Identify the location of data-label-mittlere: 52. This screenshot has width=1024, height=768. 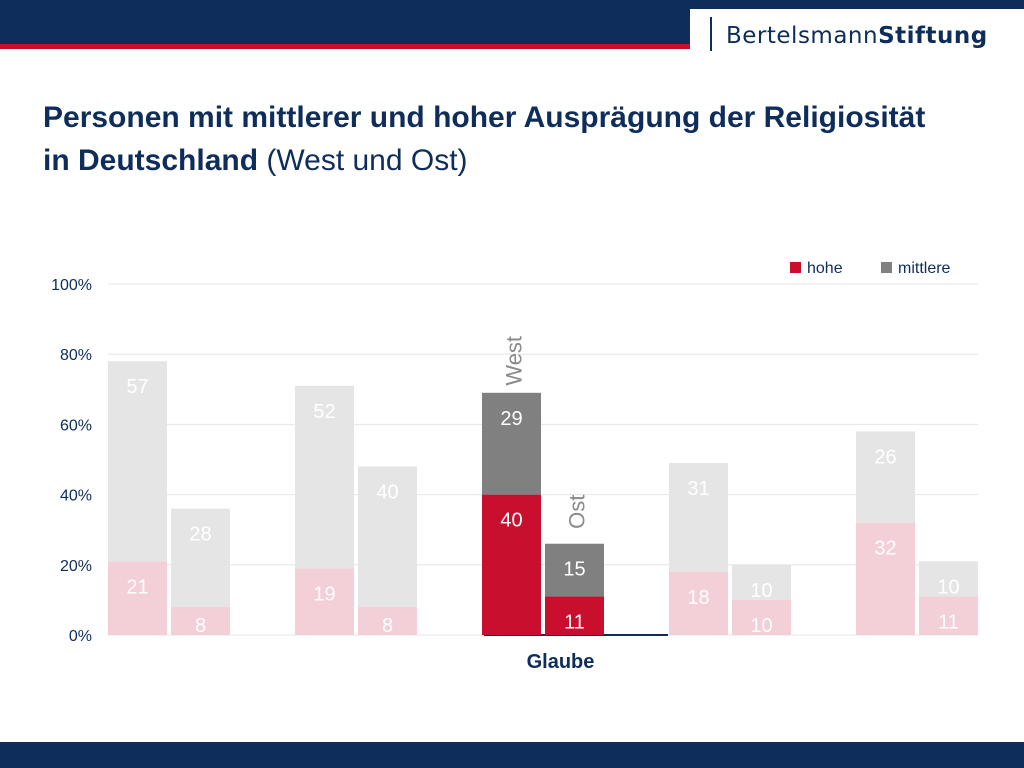
(324, 412).